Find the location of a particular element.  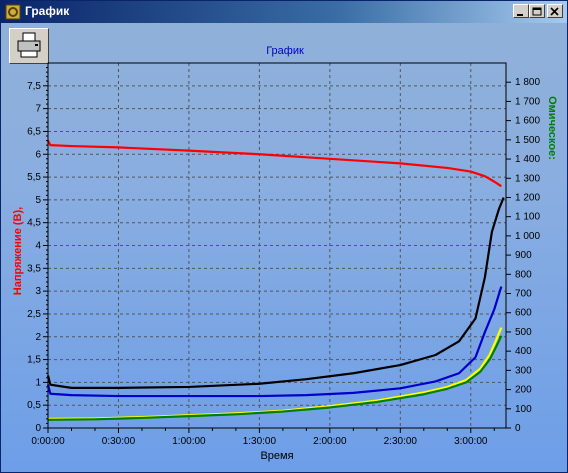

y-right-tick-label: 1 300 is located at coordinates (527, 178).